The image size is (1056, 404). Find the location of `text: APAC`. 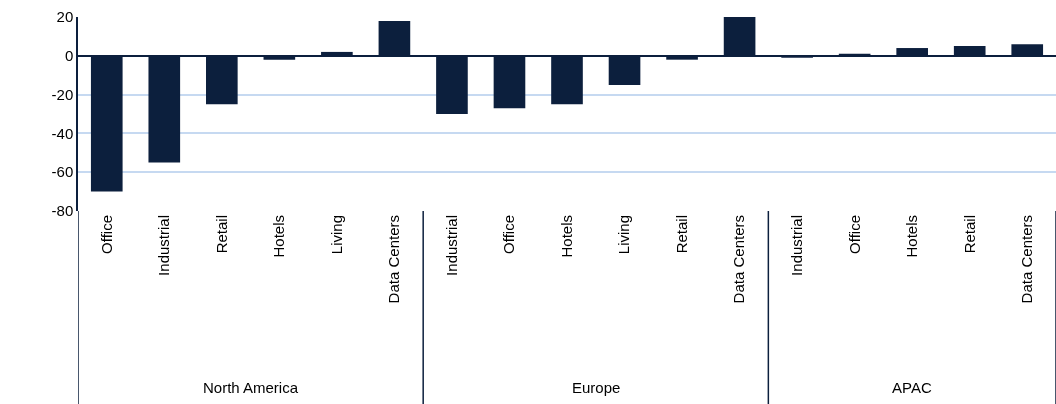

text: APAC is located at coordinates (912, 387).